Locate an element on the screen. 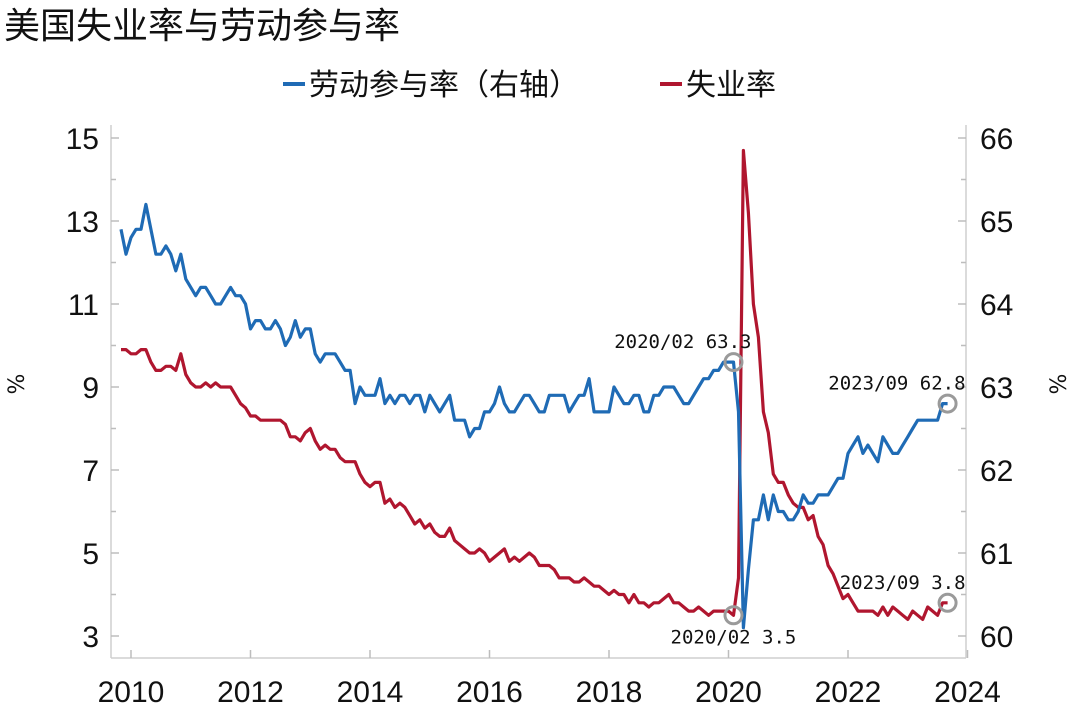 The width and height of the screenshot is (1080, 707). x-tick-label: 2020 is located at coordinates (728, 691).